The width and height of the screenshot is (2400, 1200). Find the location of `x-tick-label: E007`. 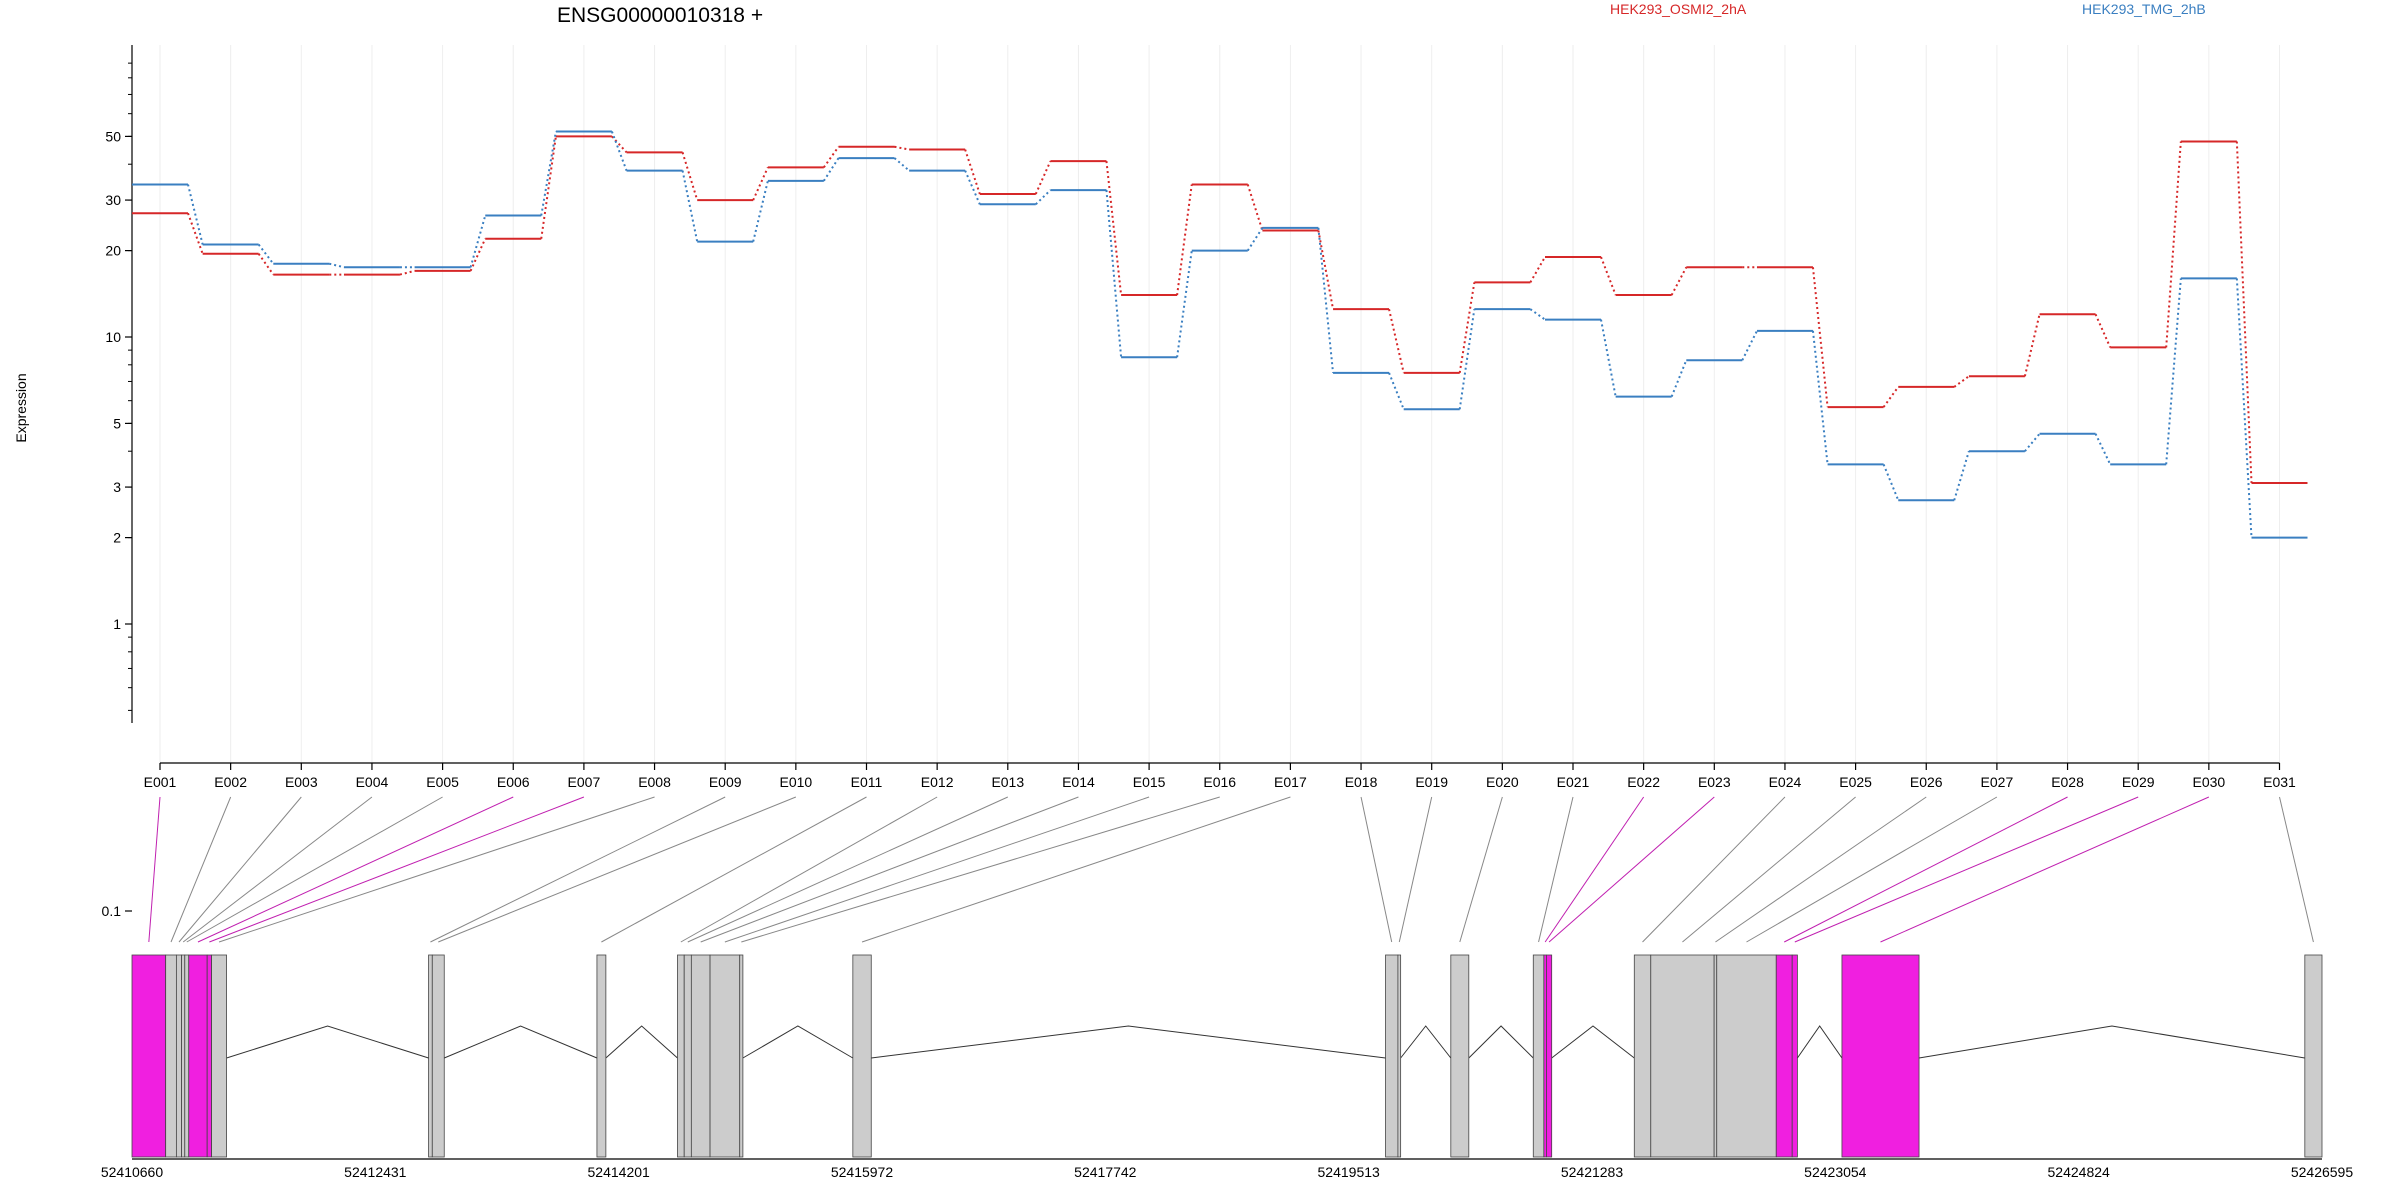

x-tick-label: E007 is located at coordinates (584, 782).